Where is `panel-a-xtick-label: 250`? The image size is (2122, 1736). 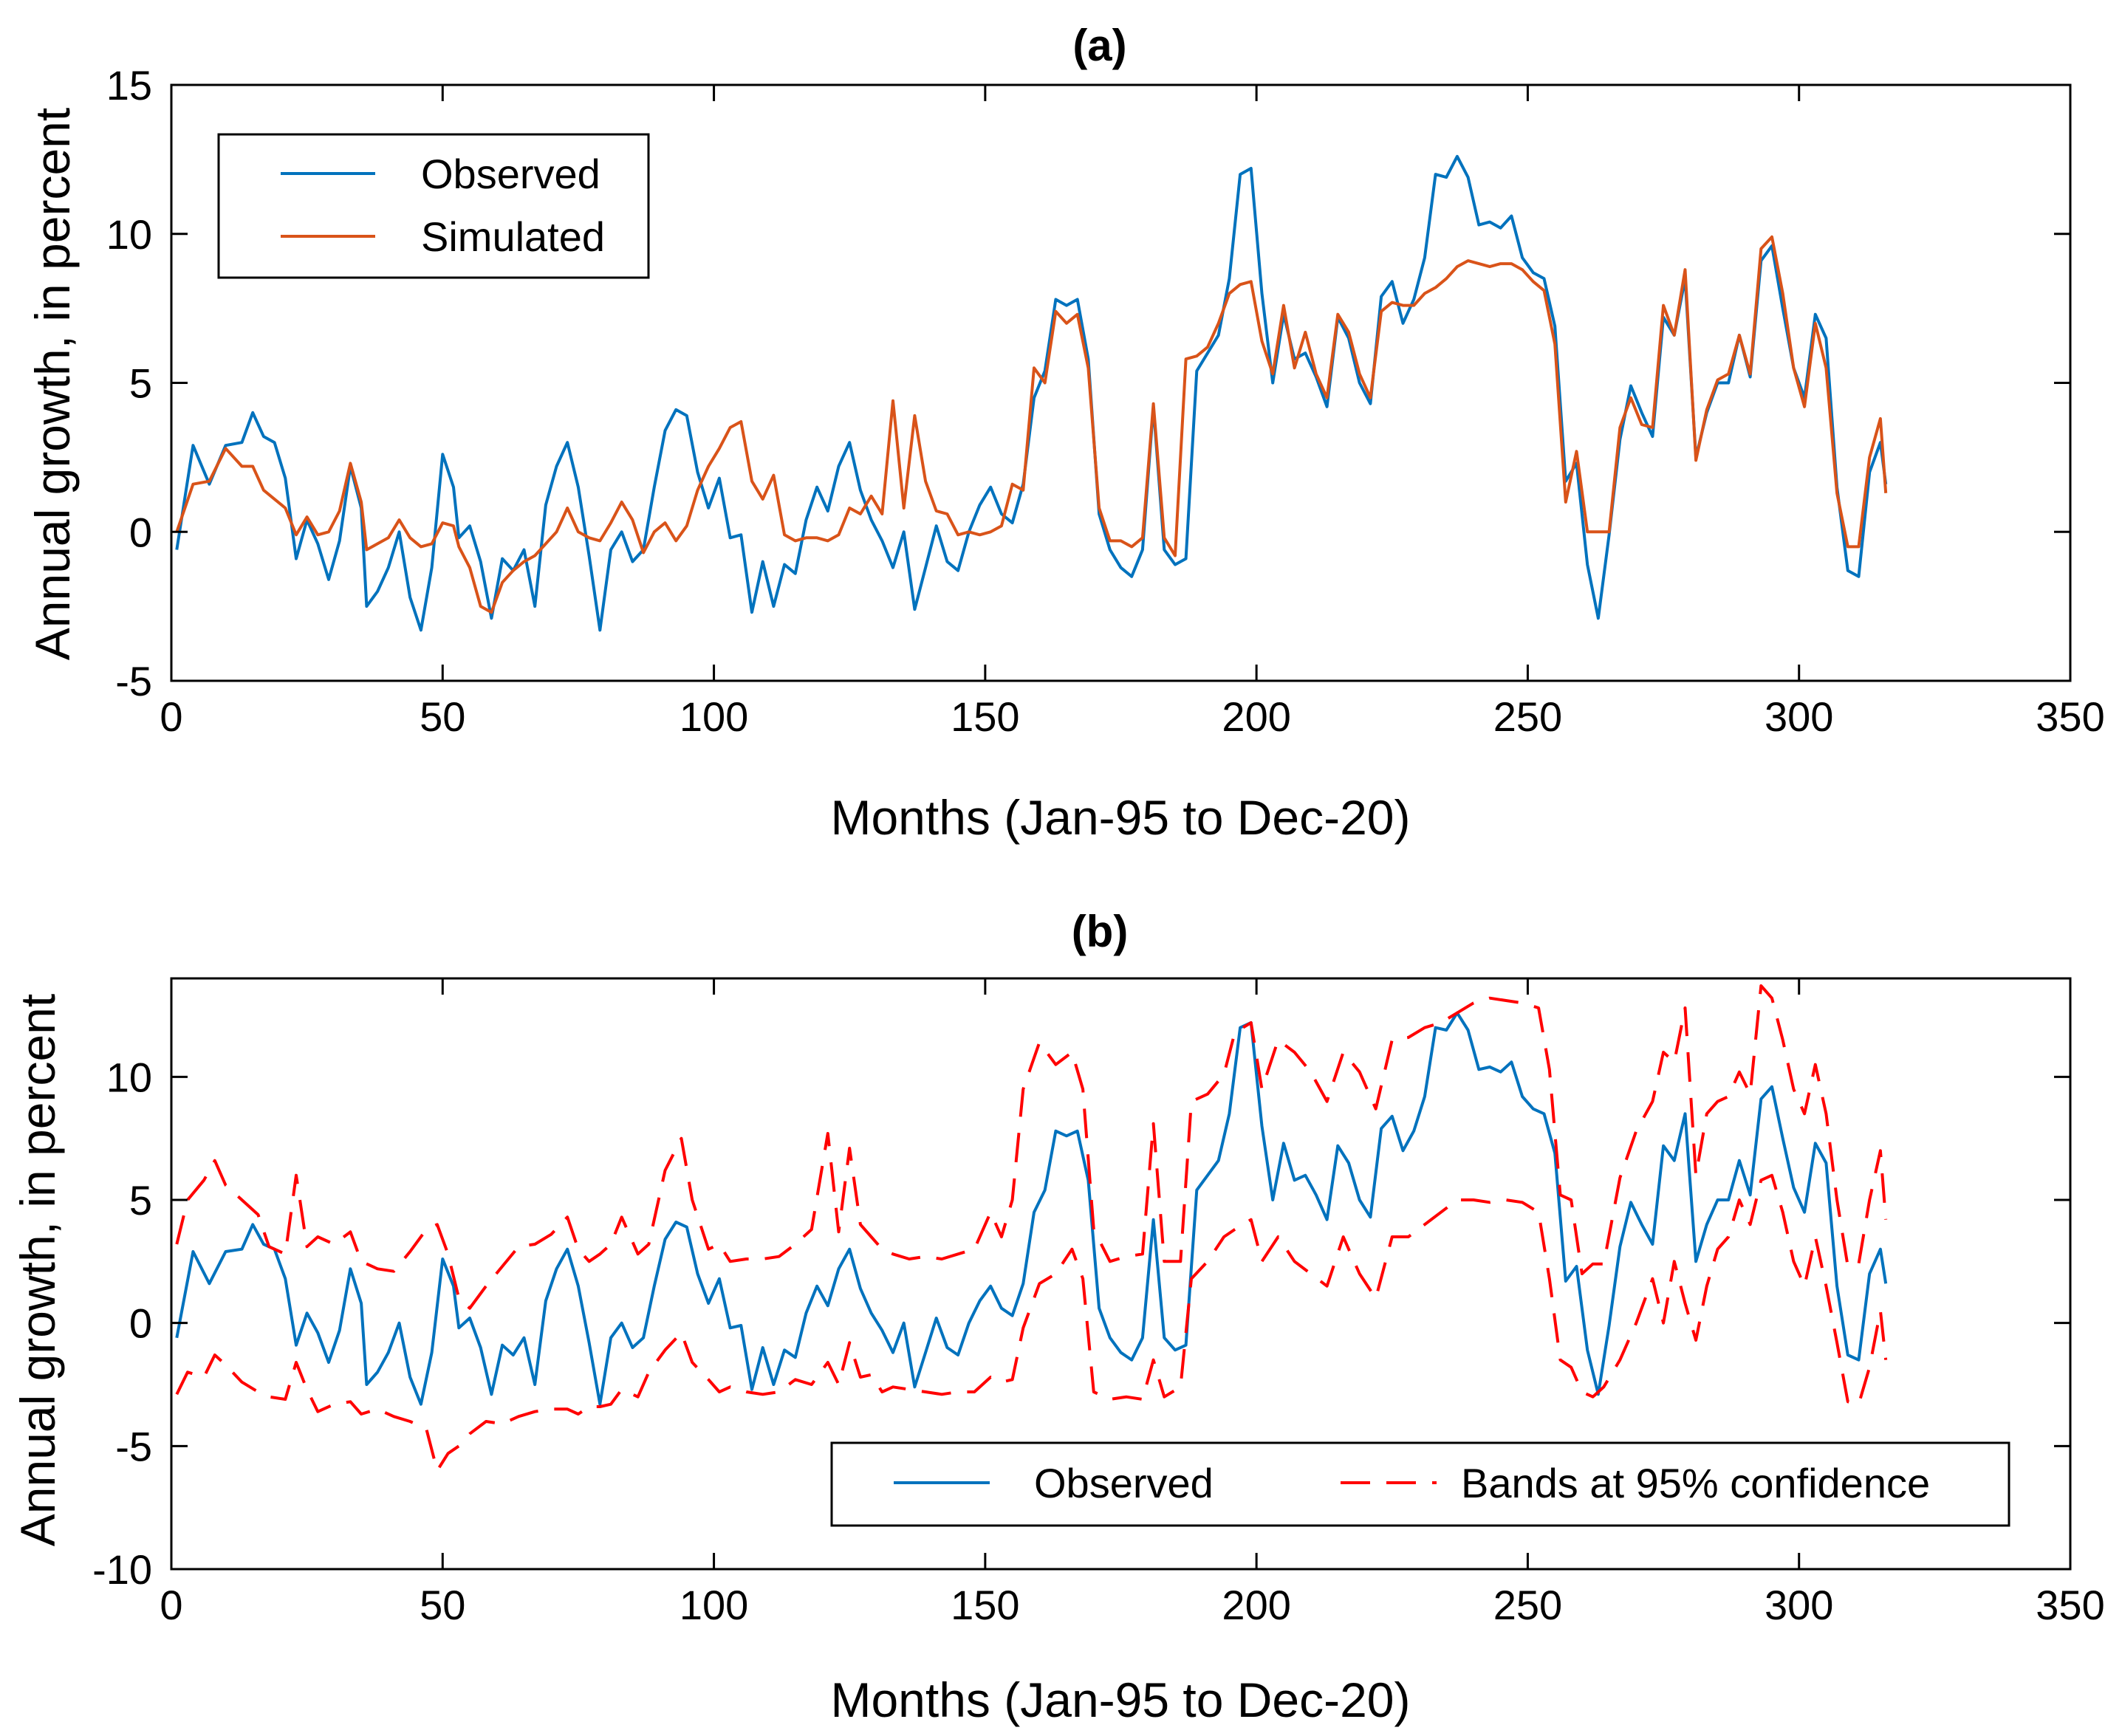 panel-a-xtick-label: 250 is located at coordinates (1527, 716).